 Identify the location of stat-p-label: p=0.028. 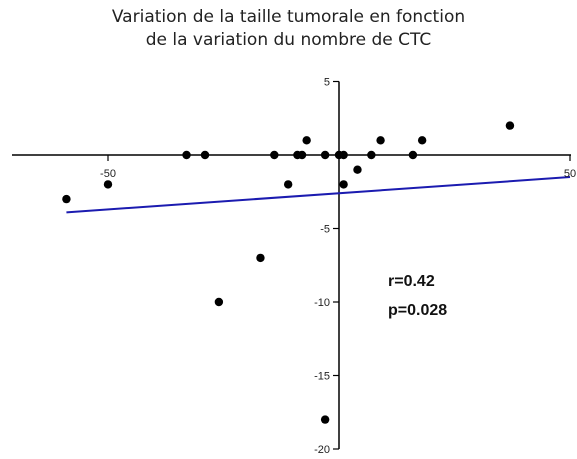
(417, 310).